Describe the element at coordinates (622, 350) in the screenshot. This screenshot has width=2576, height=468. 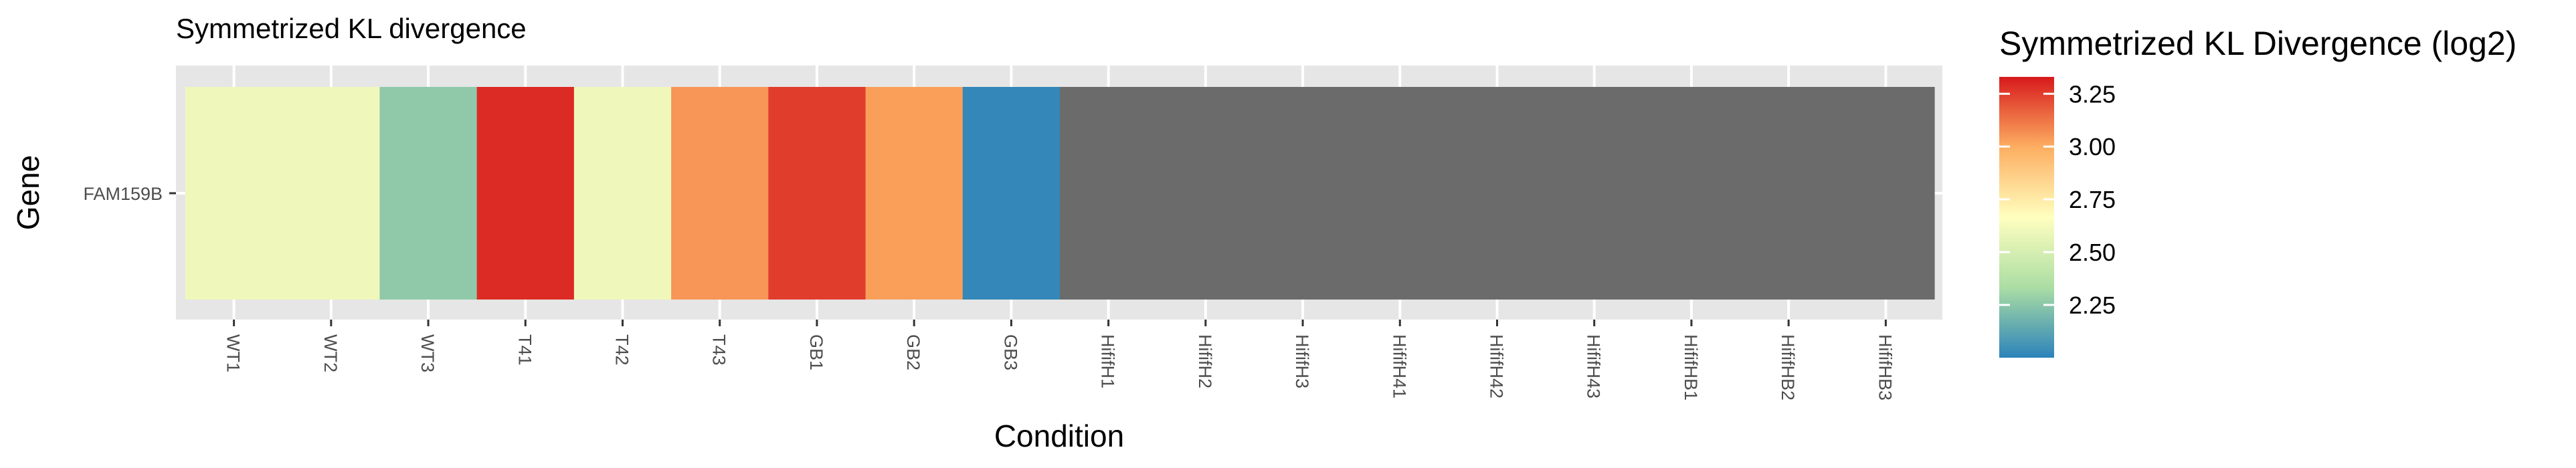
I see `x-tick-label: T42` at that location.